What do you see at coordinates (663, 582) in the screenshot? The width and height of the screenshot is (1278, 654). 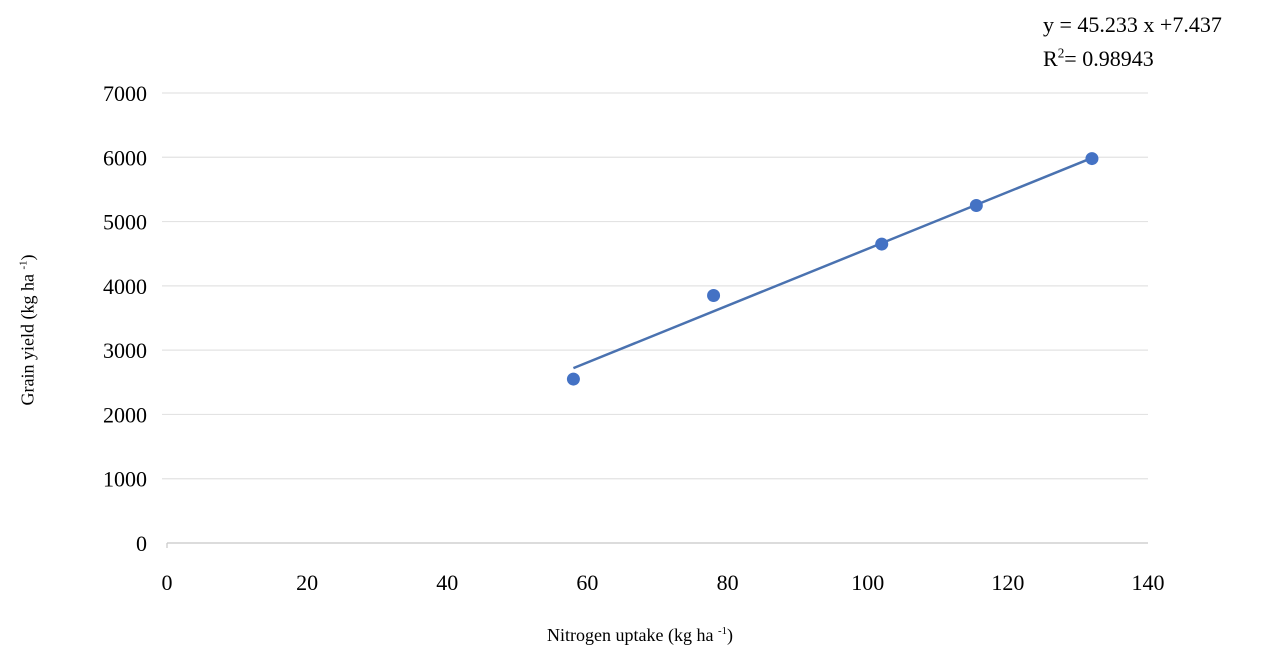 I see `x-tick-labels: 0 20 40 60 80 100 120 140` at bounding box center [663, 582].